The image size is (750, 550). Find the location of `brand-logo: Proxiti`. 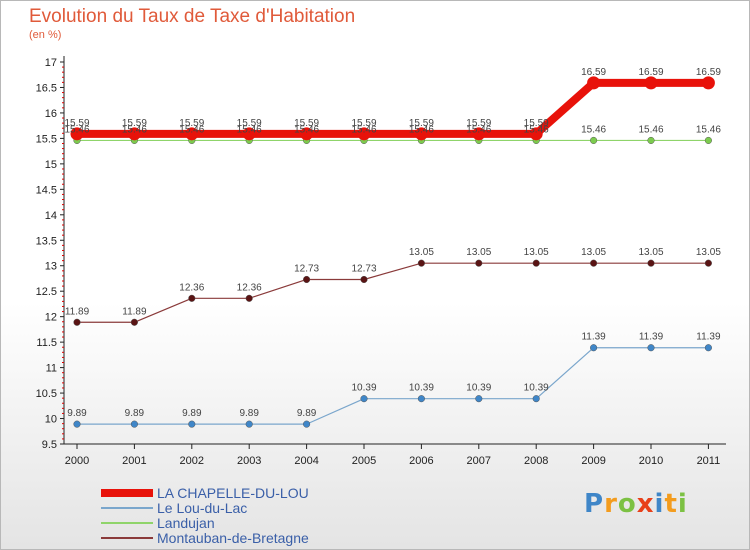

brand-logo: Proxiti is located at coordinates (636, 504).